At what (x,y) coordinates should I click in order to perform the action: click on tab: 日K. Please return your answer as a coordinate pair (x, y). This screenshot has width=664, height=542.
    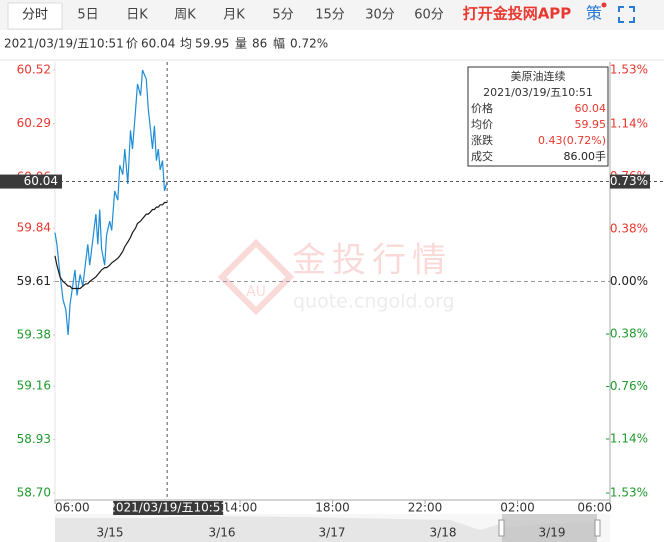
    Looking at the image, I should click on (137, 15).